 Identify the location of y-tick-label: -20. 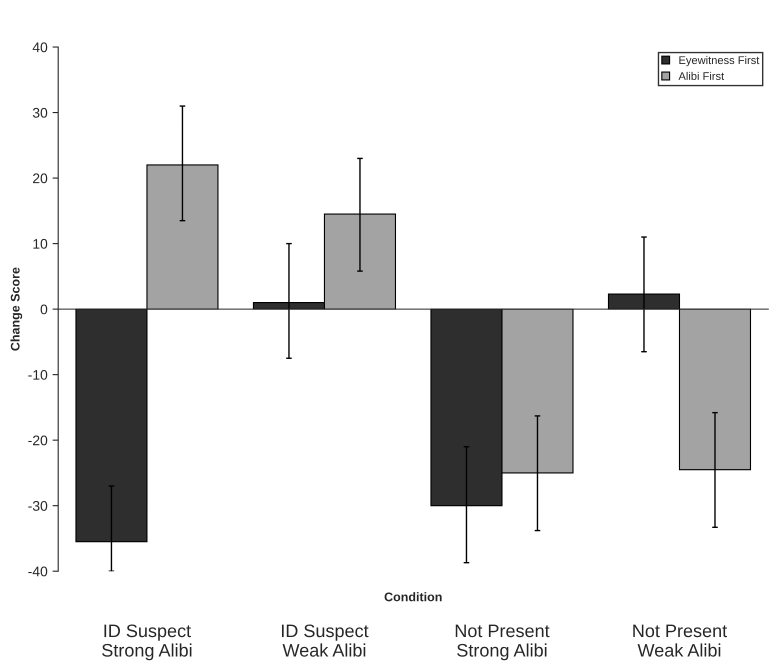
(38, 440).